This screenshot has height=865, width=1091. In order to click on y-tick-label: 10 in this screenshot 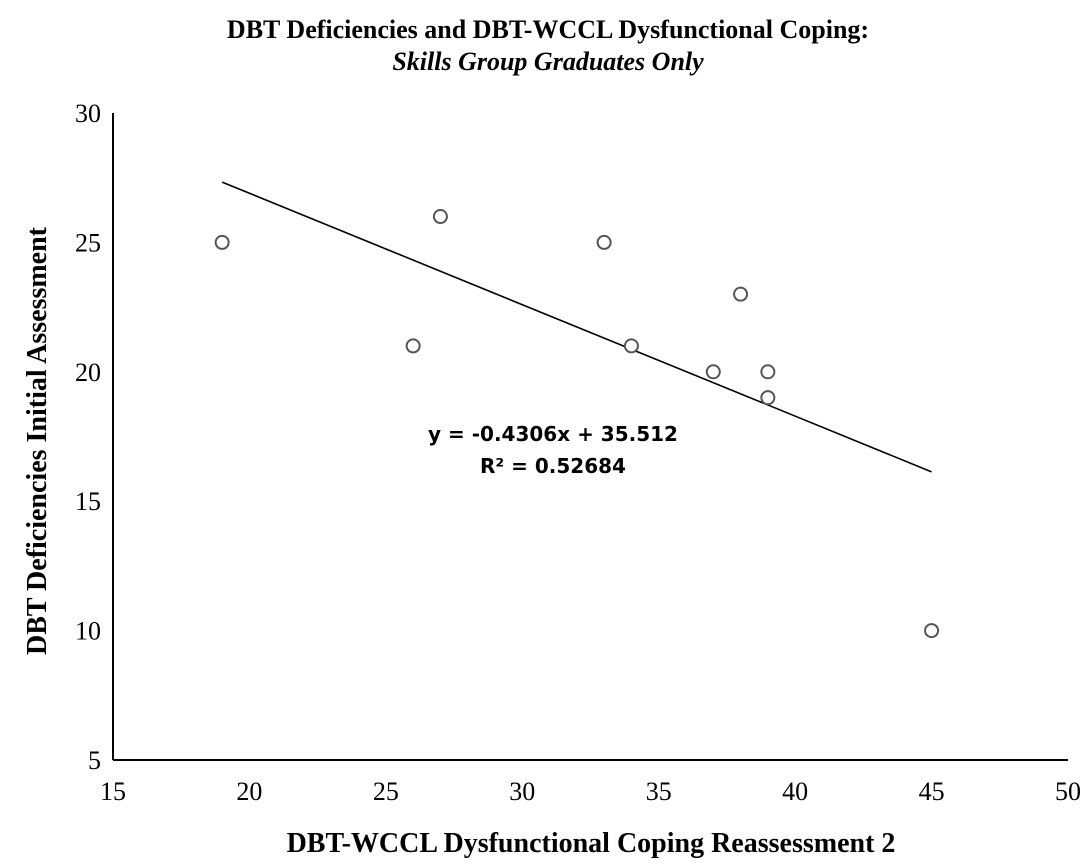, I will do `click(88, 631)`.